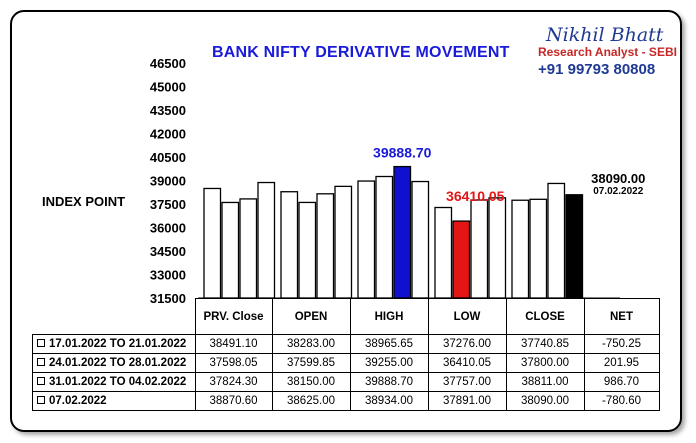 This screenshot has height=443, width=696. Describe the element at coordinates (168, 275) in the screenshot. I see `y-tick-label: 33000` at that location.